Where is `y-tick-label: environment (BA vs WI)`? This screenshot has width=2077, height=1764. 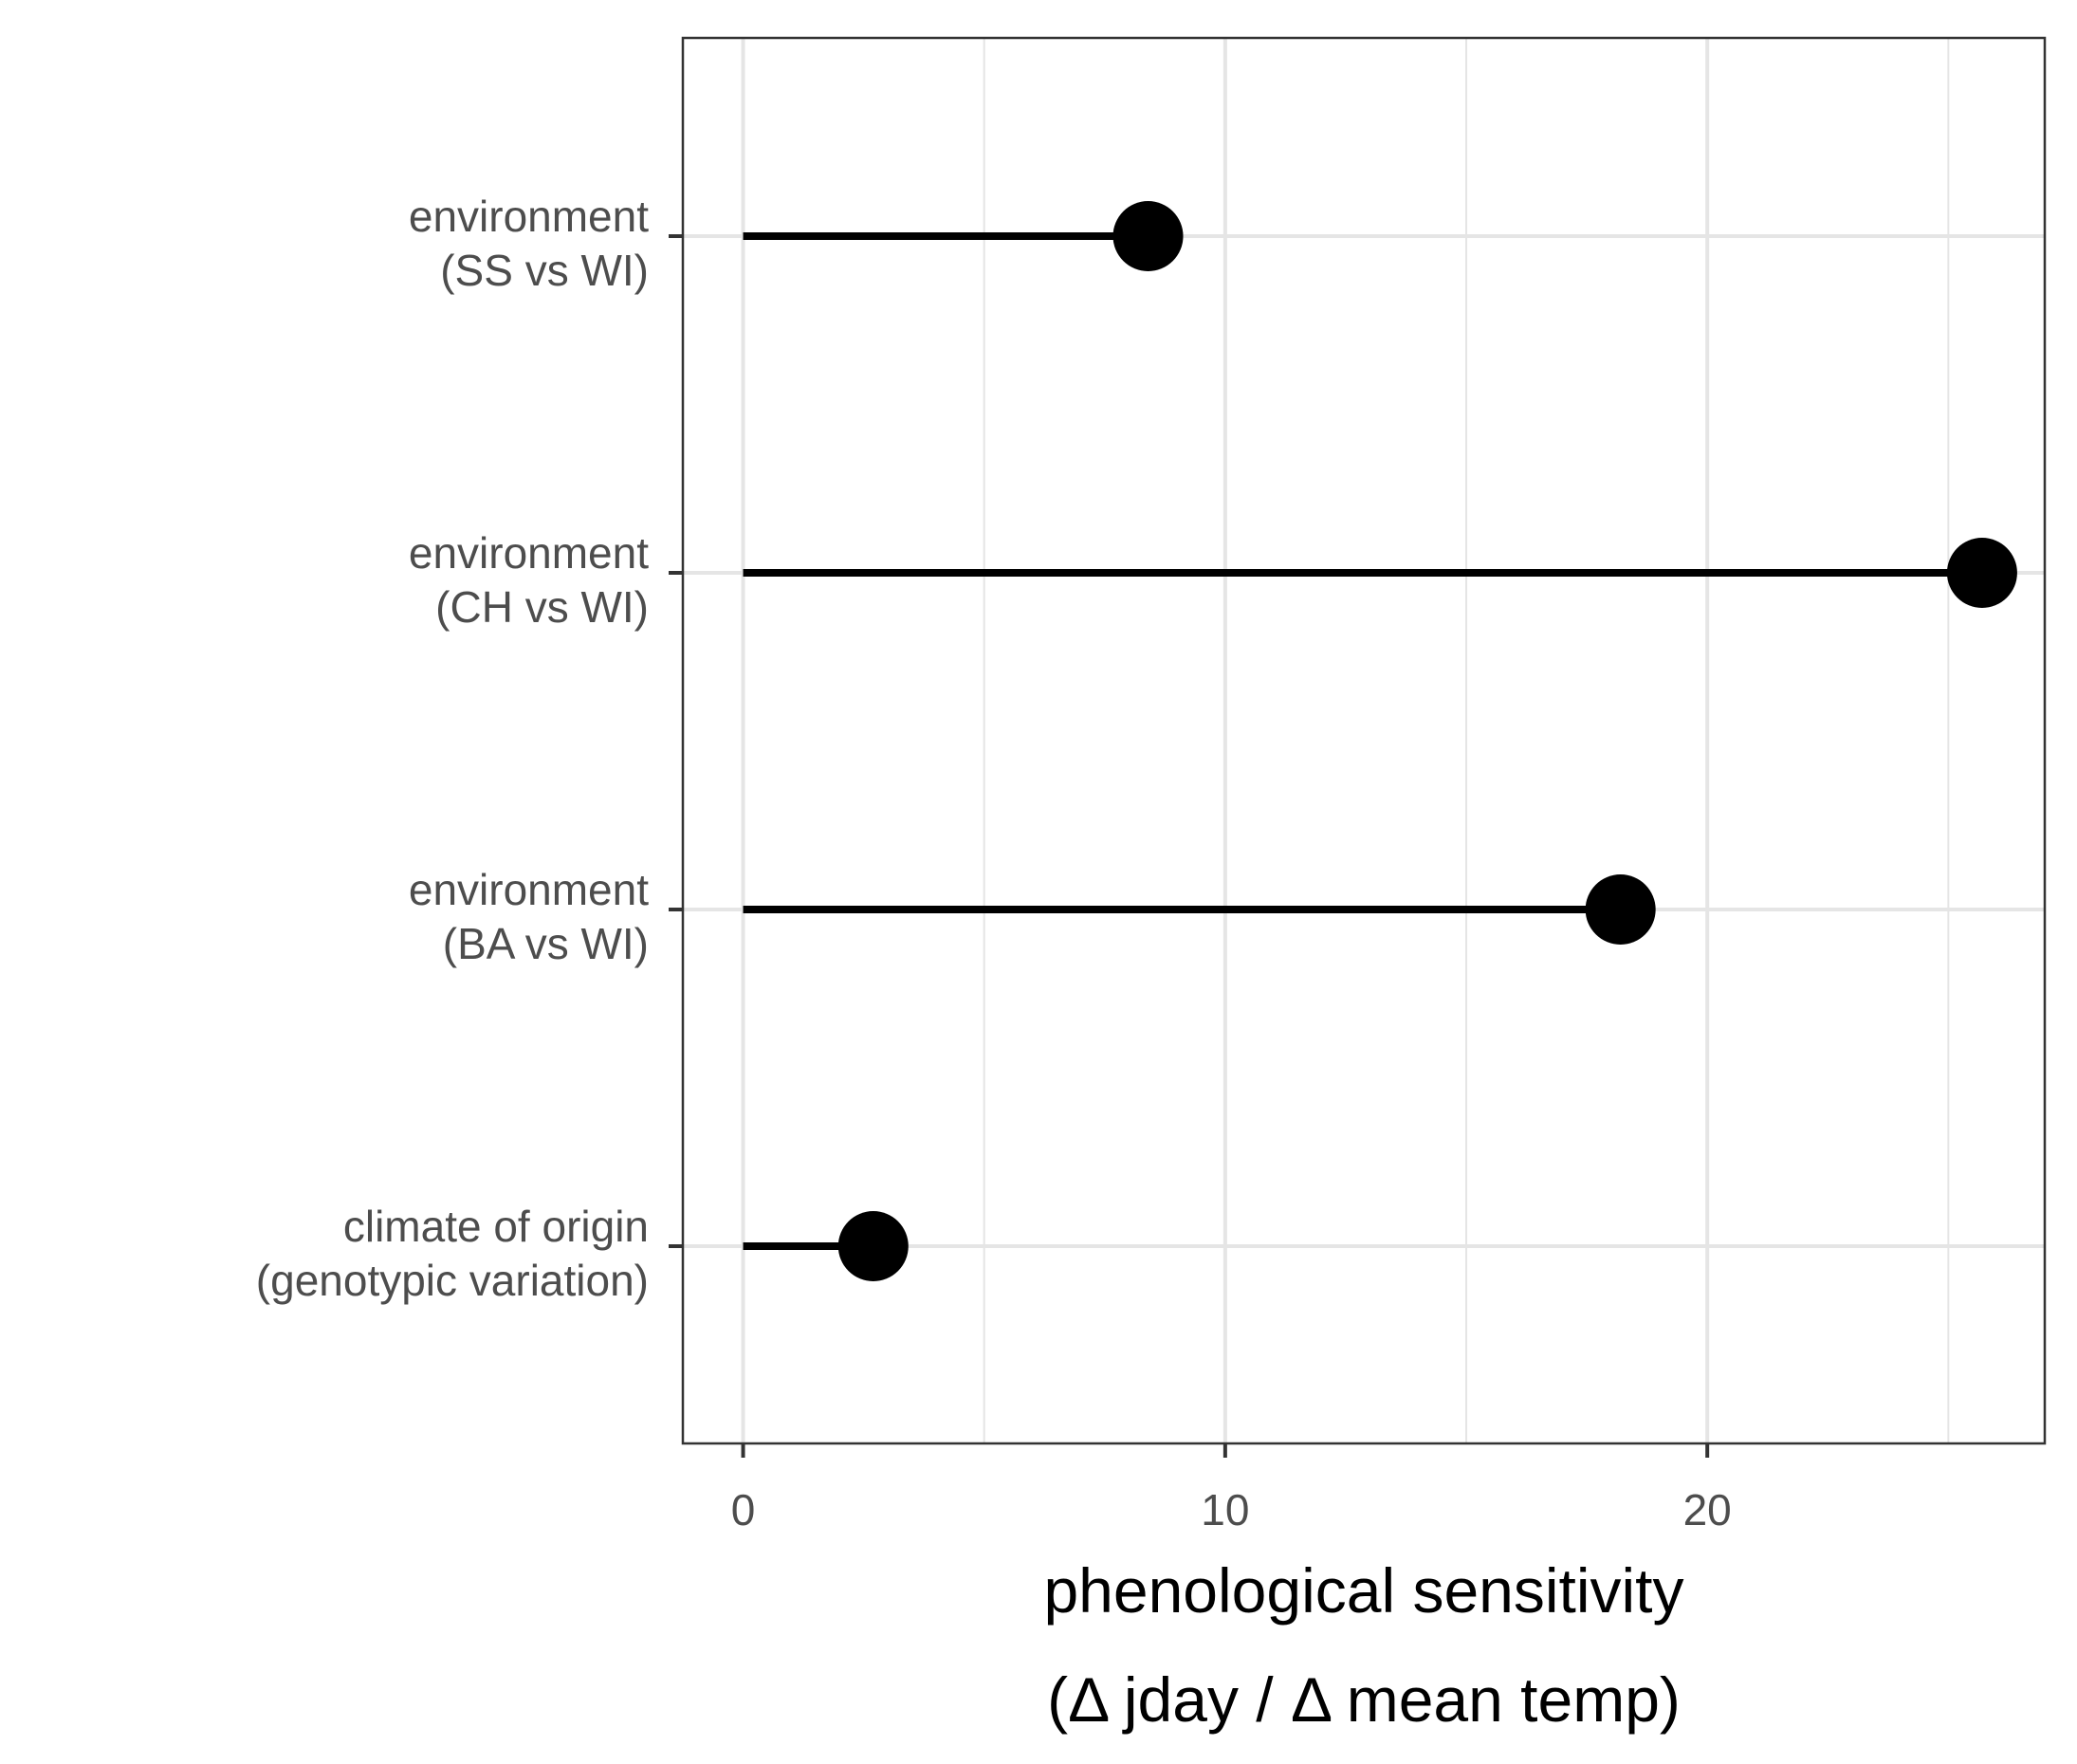 y-tick-label: environment (BA vs WI) is located at coordinates (529, 916).